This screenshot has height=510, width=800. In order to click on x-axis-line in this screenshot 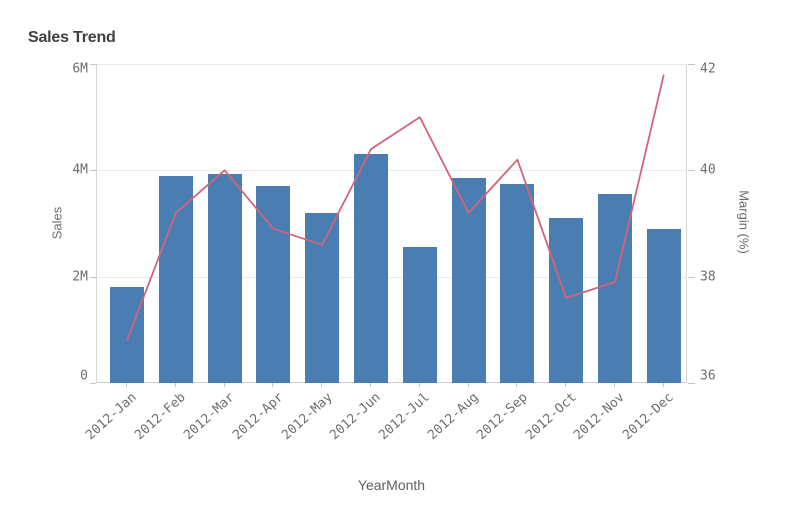, I will do `click(391, 382)`.